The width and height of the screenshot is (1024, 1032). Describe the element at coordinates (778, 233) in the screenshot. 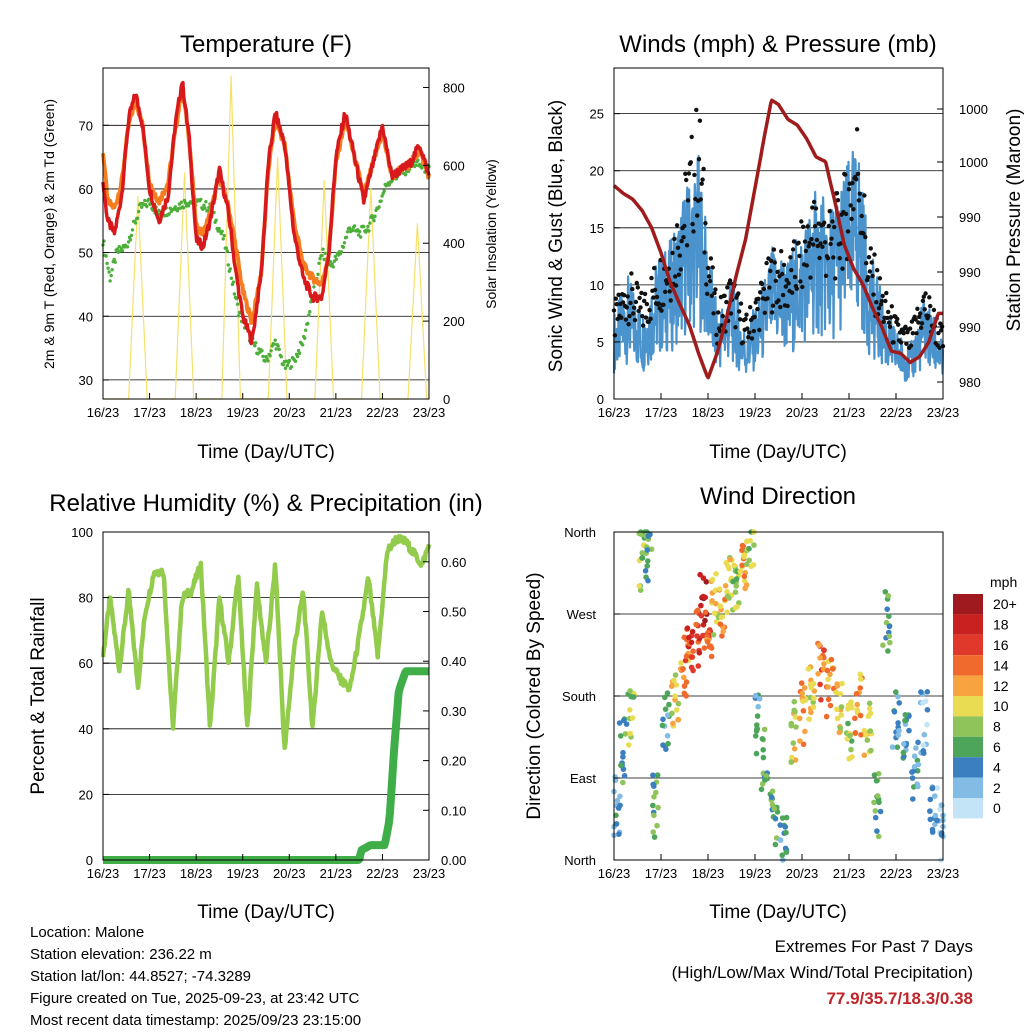

I see `winds-plot-frame` at that location.